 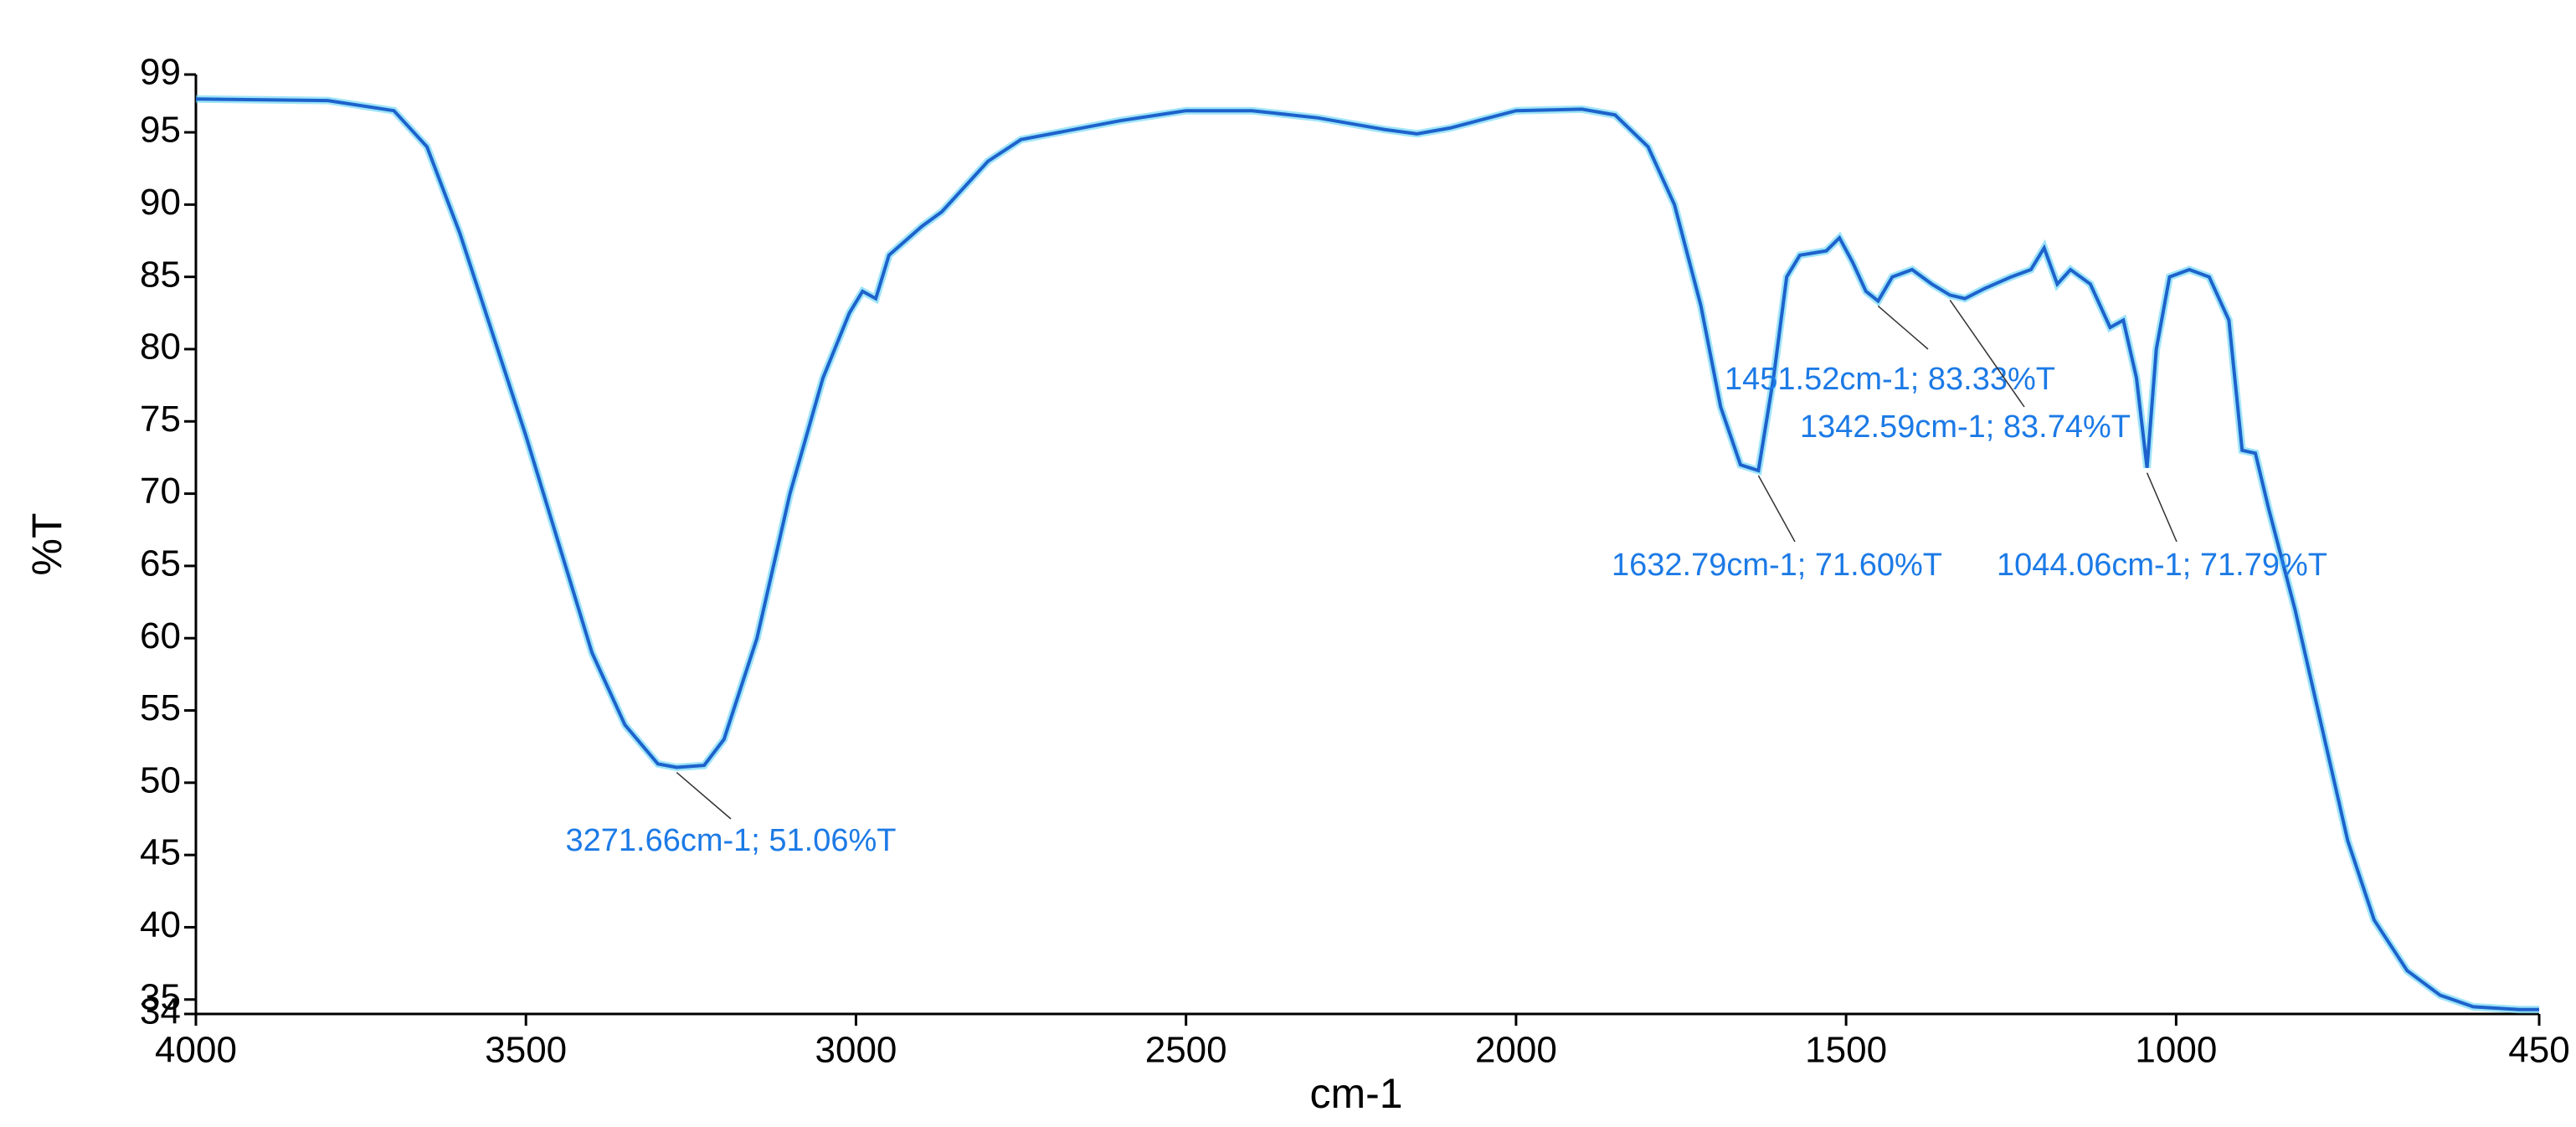 What do you see at coordinates (160, 130) in the screenshot?
I see `y-tick-label: 95` at bounding box center [160, 130].